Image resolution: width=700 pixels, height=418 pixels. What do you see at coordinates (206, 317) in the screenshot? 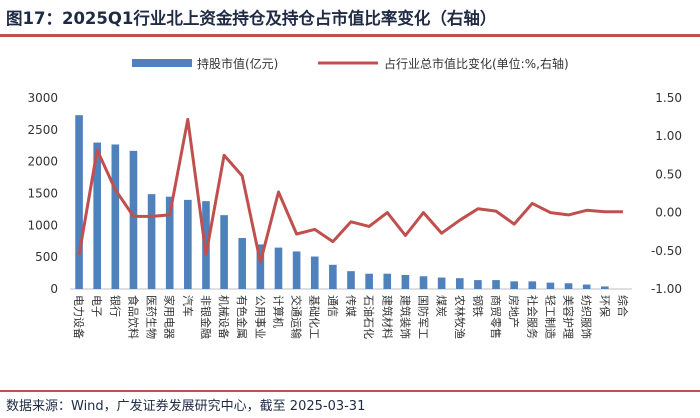
I see `category-label: 非银金融` at bounding box center [206, 317].